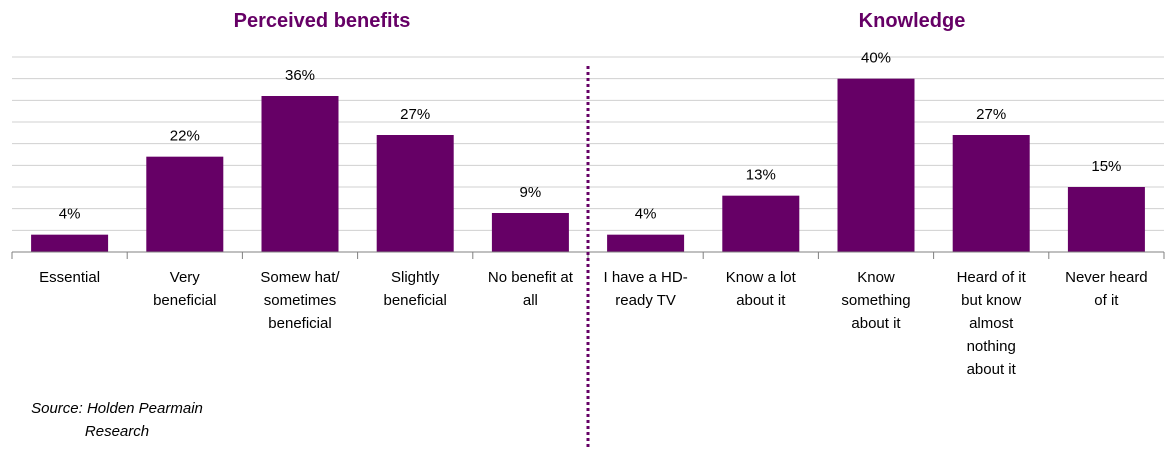  What do you see at coordinates (300, 75) in the screenshot?
I see `data-label: 36%` at bounding box center [300, 75].